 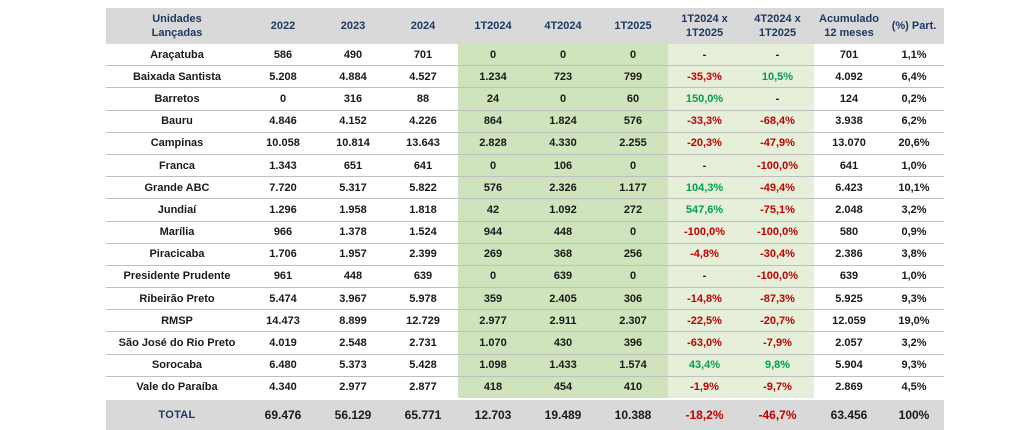 What do you see at coordinates (704, 299) in the screenshot?
I see `var-yoy: -14,8%` at bounding box center [704, 299].